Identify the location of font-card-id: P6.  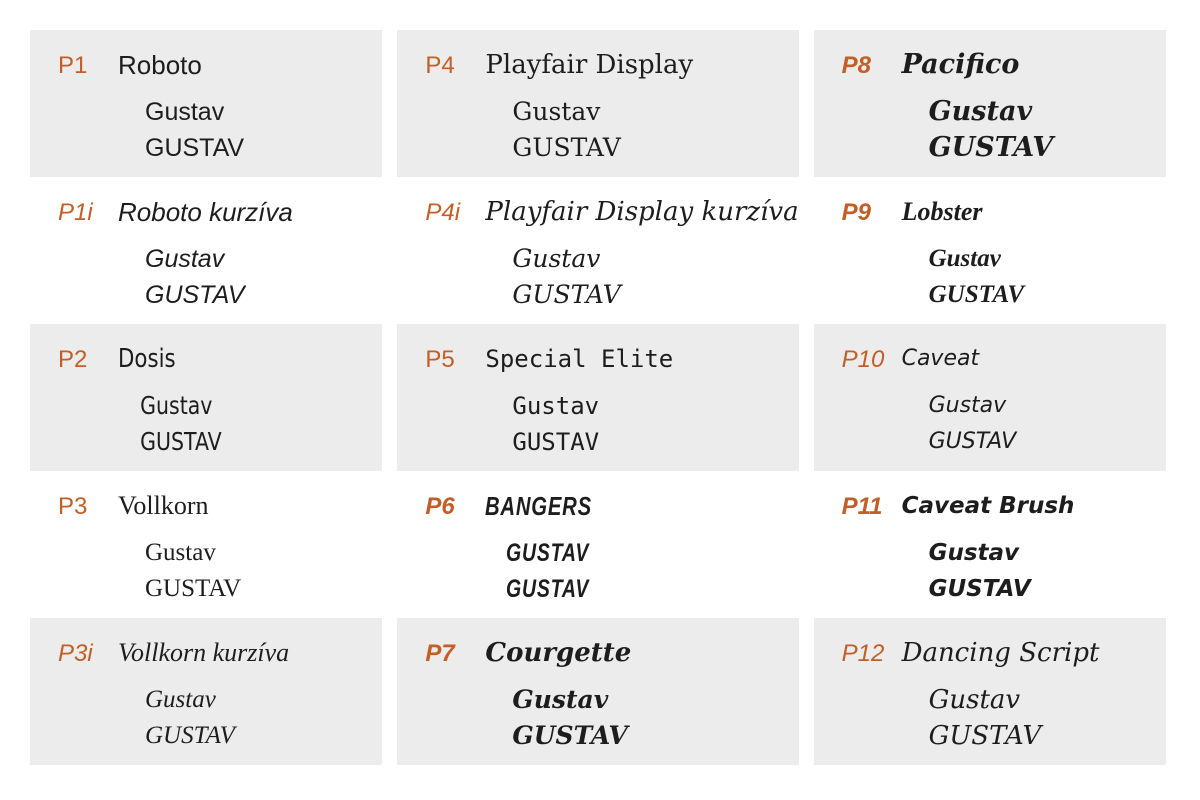
(440, 506).